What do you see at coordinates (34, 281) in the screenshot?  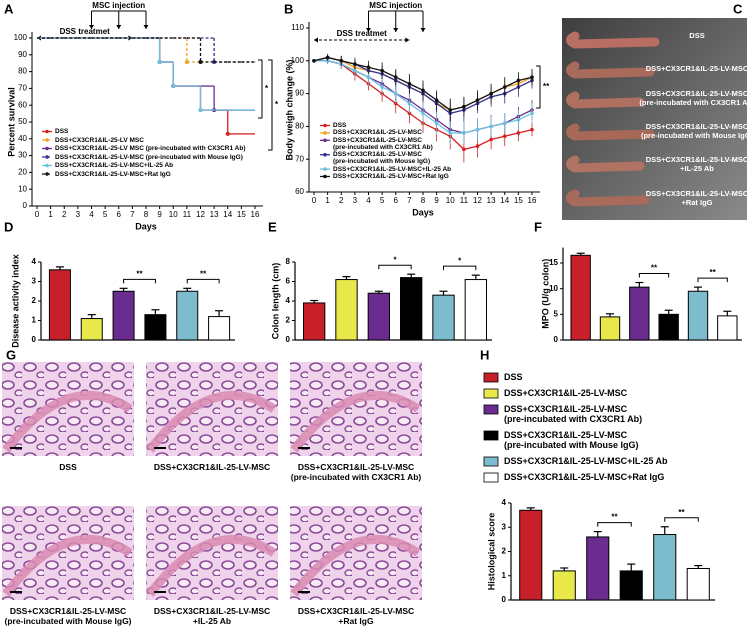 I see `y-tick-label: 3` at bounding box center [34, 281].